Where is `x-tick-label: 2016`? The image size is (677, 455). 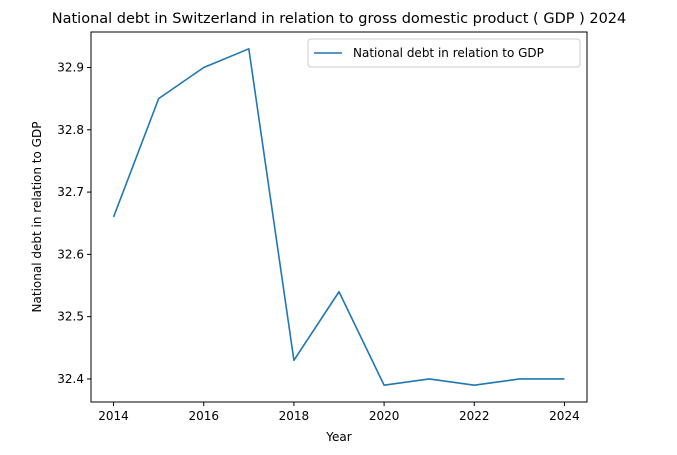 x-tick-label: 2016 is located at coordinates (203, 416).